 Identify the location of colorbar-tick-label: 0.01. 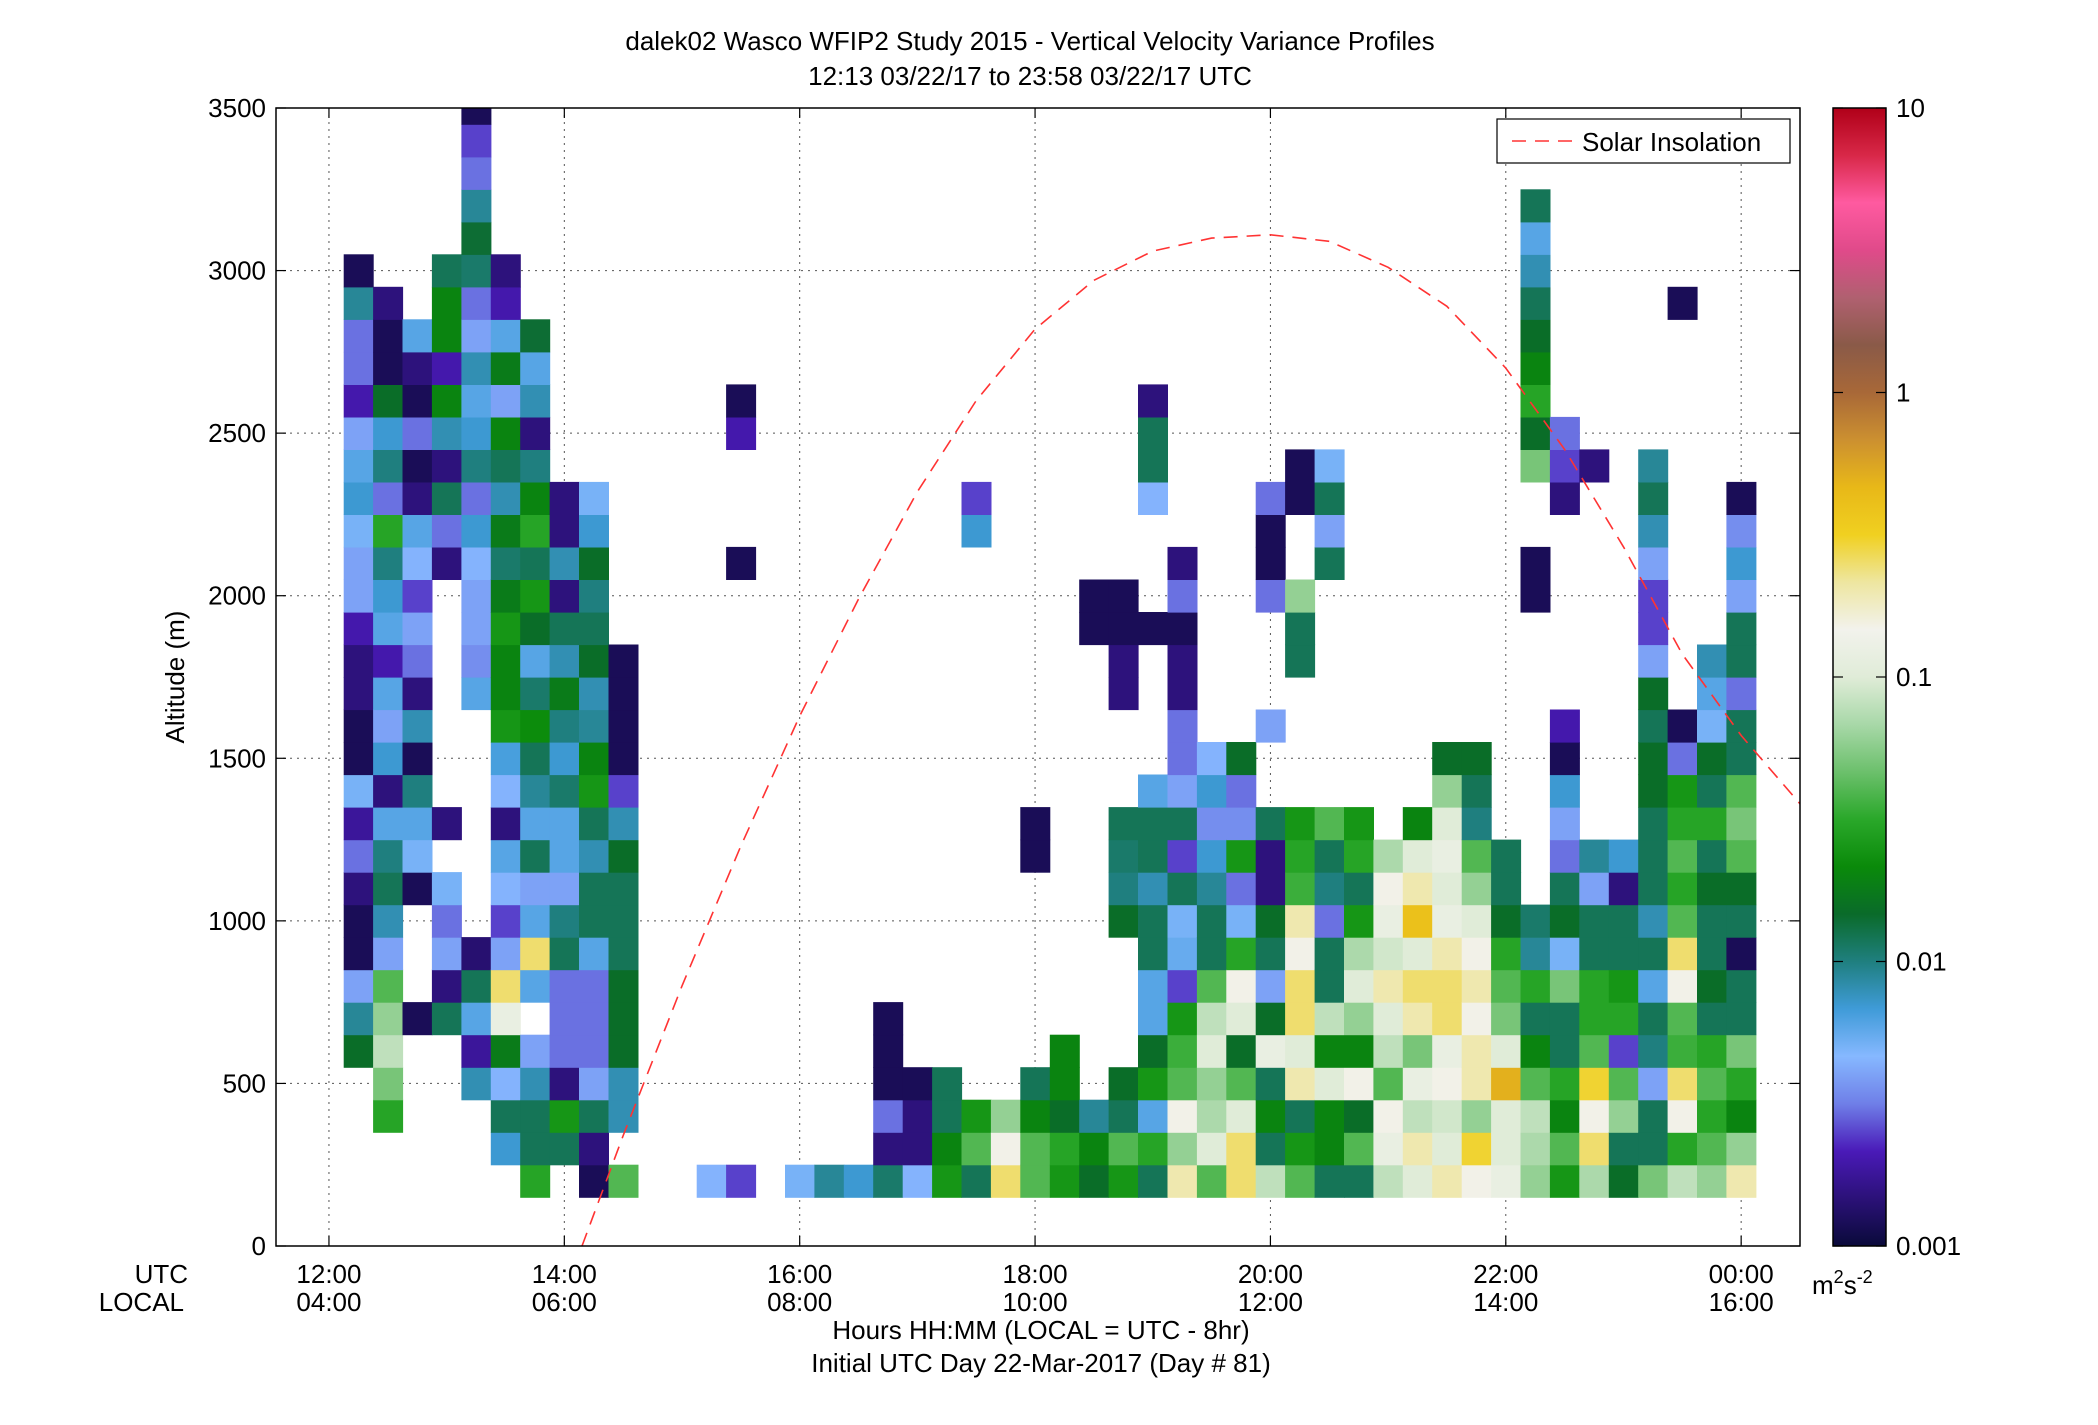
(1921, 962).